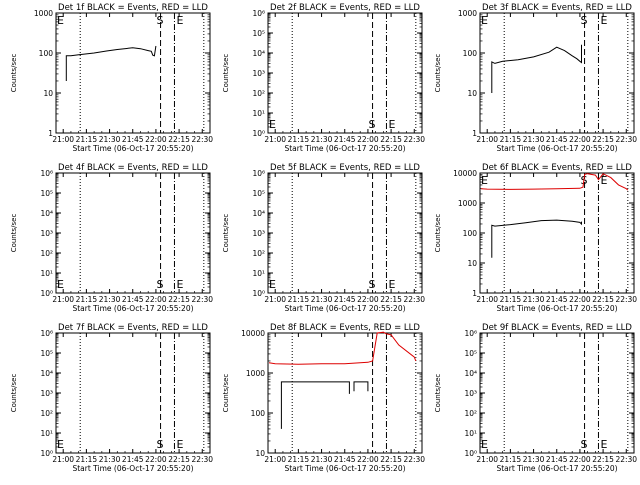  Describe the element at coordinates (557, 168) in the screenshot. I see `panel-title: Det 6f BLACK = Events, RED = LLD` at that location.